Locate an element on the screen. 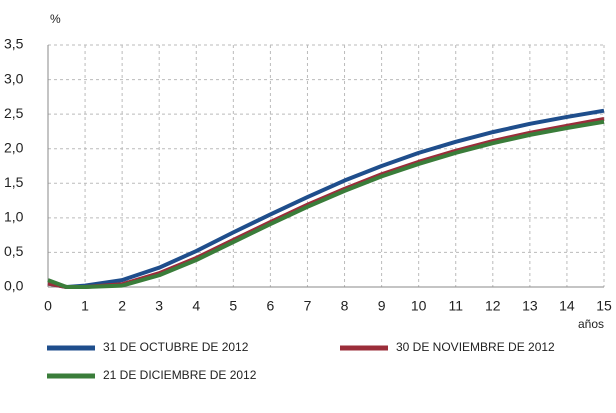  x-tick-label: 10 is located at coordinates (419, 306).